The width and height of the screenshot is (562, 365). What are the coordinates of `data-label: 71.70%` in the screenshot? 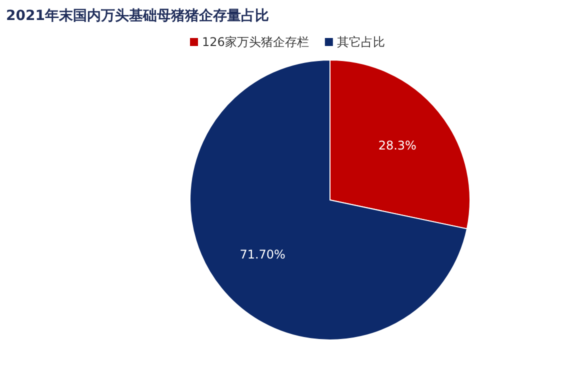 It's located at (263, 255).